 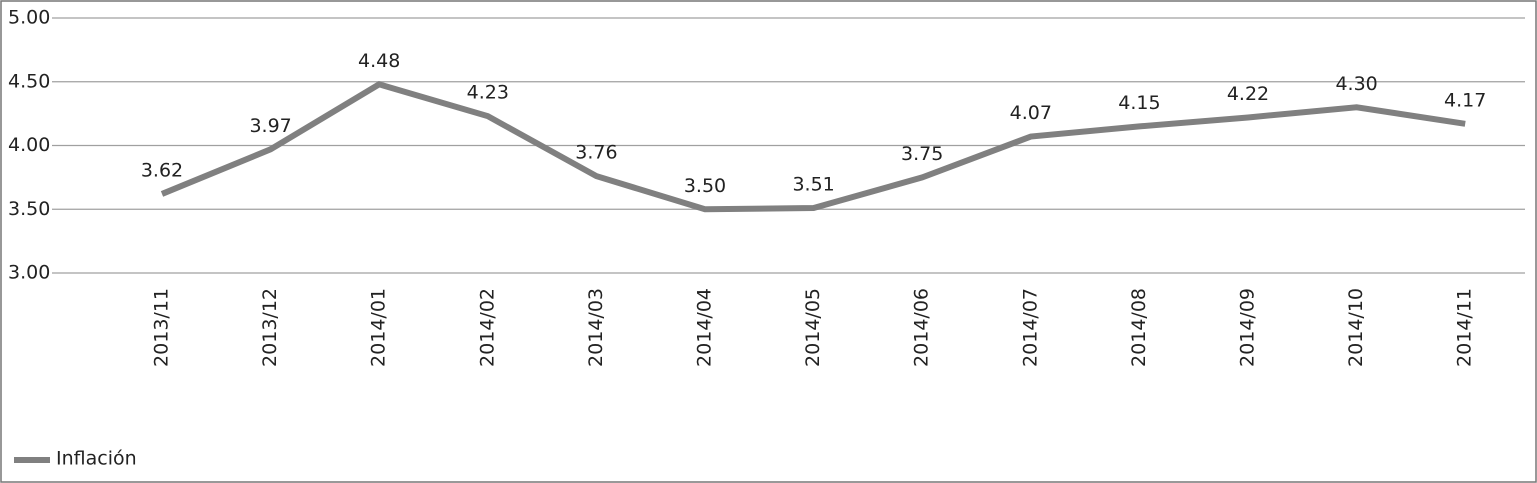 I want to click on y-tick-label: 5.00, so click(x=29, y=18).